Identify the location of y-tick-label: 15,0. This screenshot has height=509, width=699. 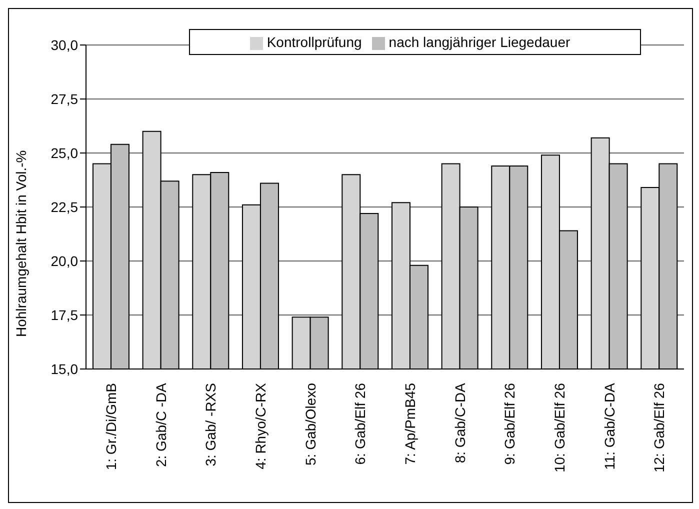
(64, 368).